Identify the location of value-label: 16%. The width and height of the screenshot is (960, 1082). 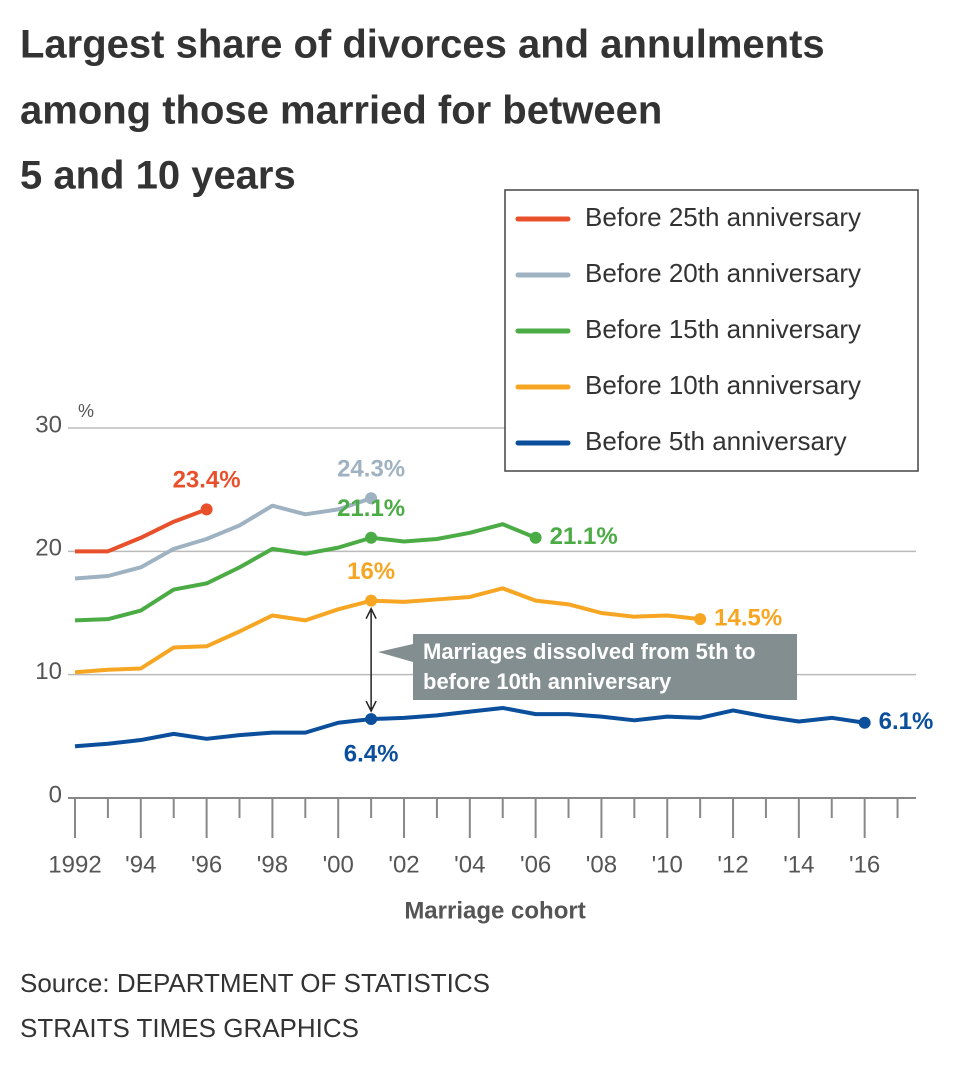
(371, 571).